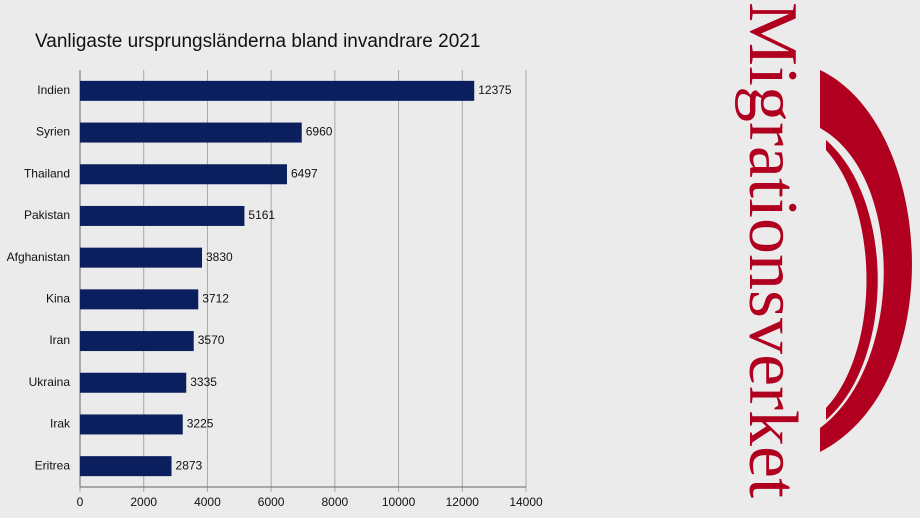  Describe the element at coordinates (58, 299) in the screenshot. I see `y-tick-label: Kina` at that location.